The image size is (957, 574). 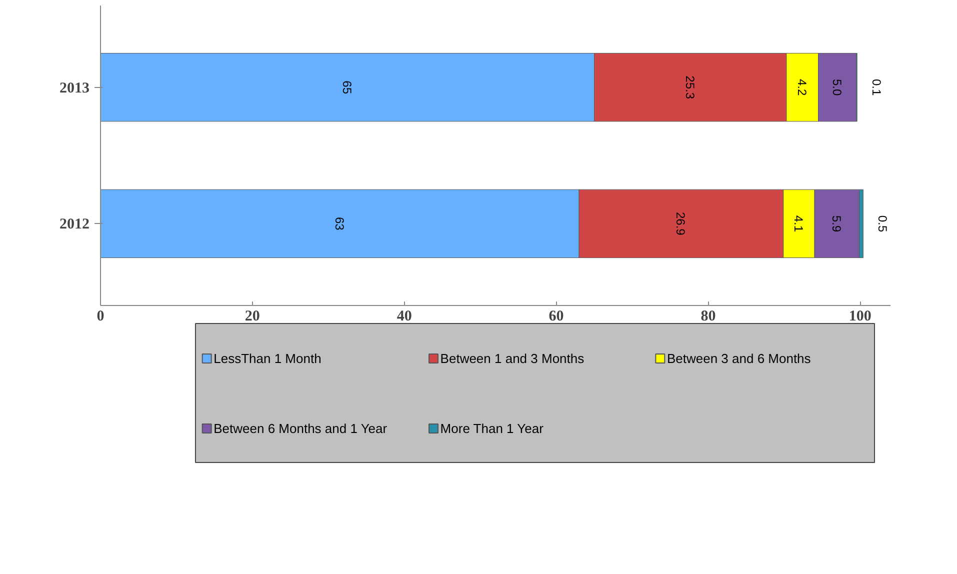 What do you see at coordinates (268, 358) in the screenshot?
I see `legend-label: LessThan 1 Month` at bounding box center [268, 358].